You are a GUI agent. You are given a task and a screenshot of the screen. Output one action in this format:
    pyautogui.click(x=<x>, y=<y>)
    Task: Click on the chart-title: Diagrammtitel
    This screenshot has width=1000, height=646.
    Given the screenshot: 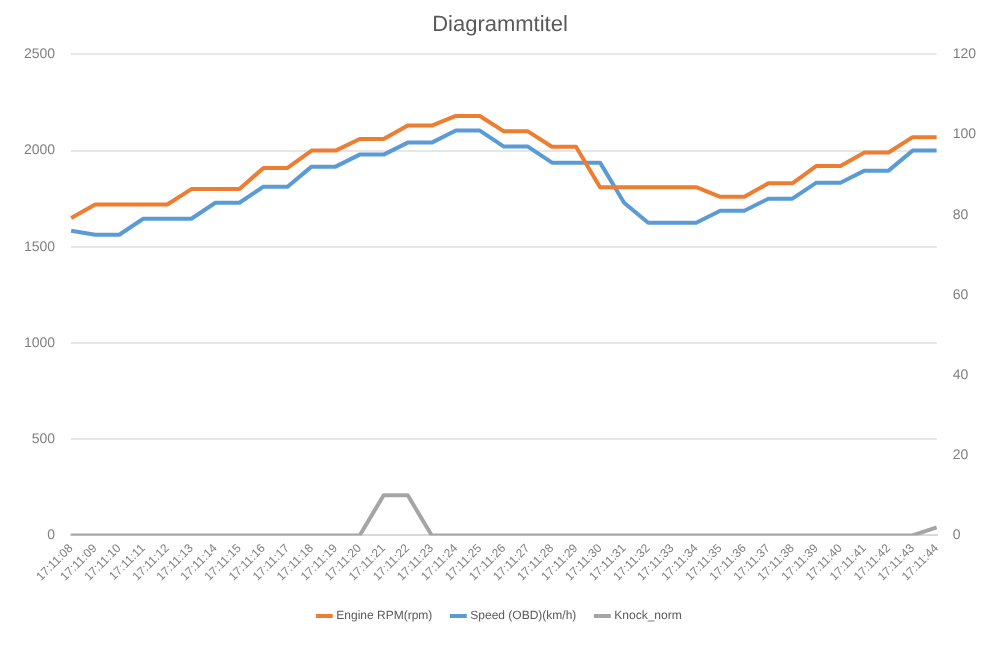 What is the action you would take?
    pyautogui.click(x=500, y=25)
    